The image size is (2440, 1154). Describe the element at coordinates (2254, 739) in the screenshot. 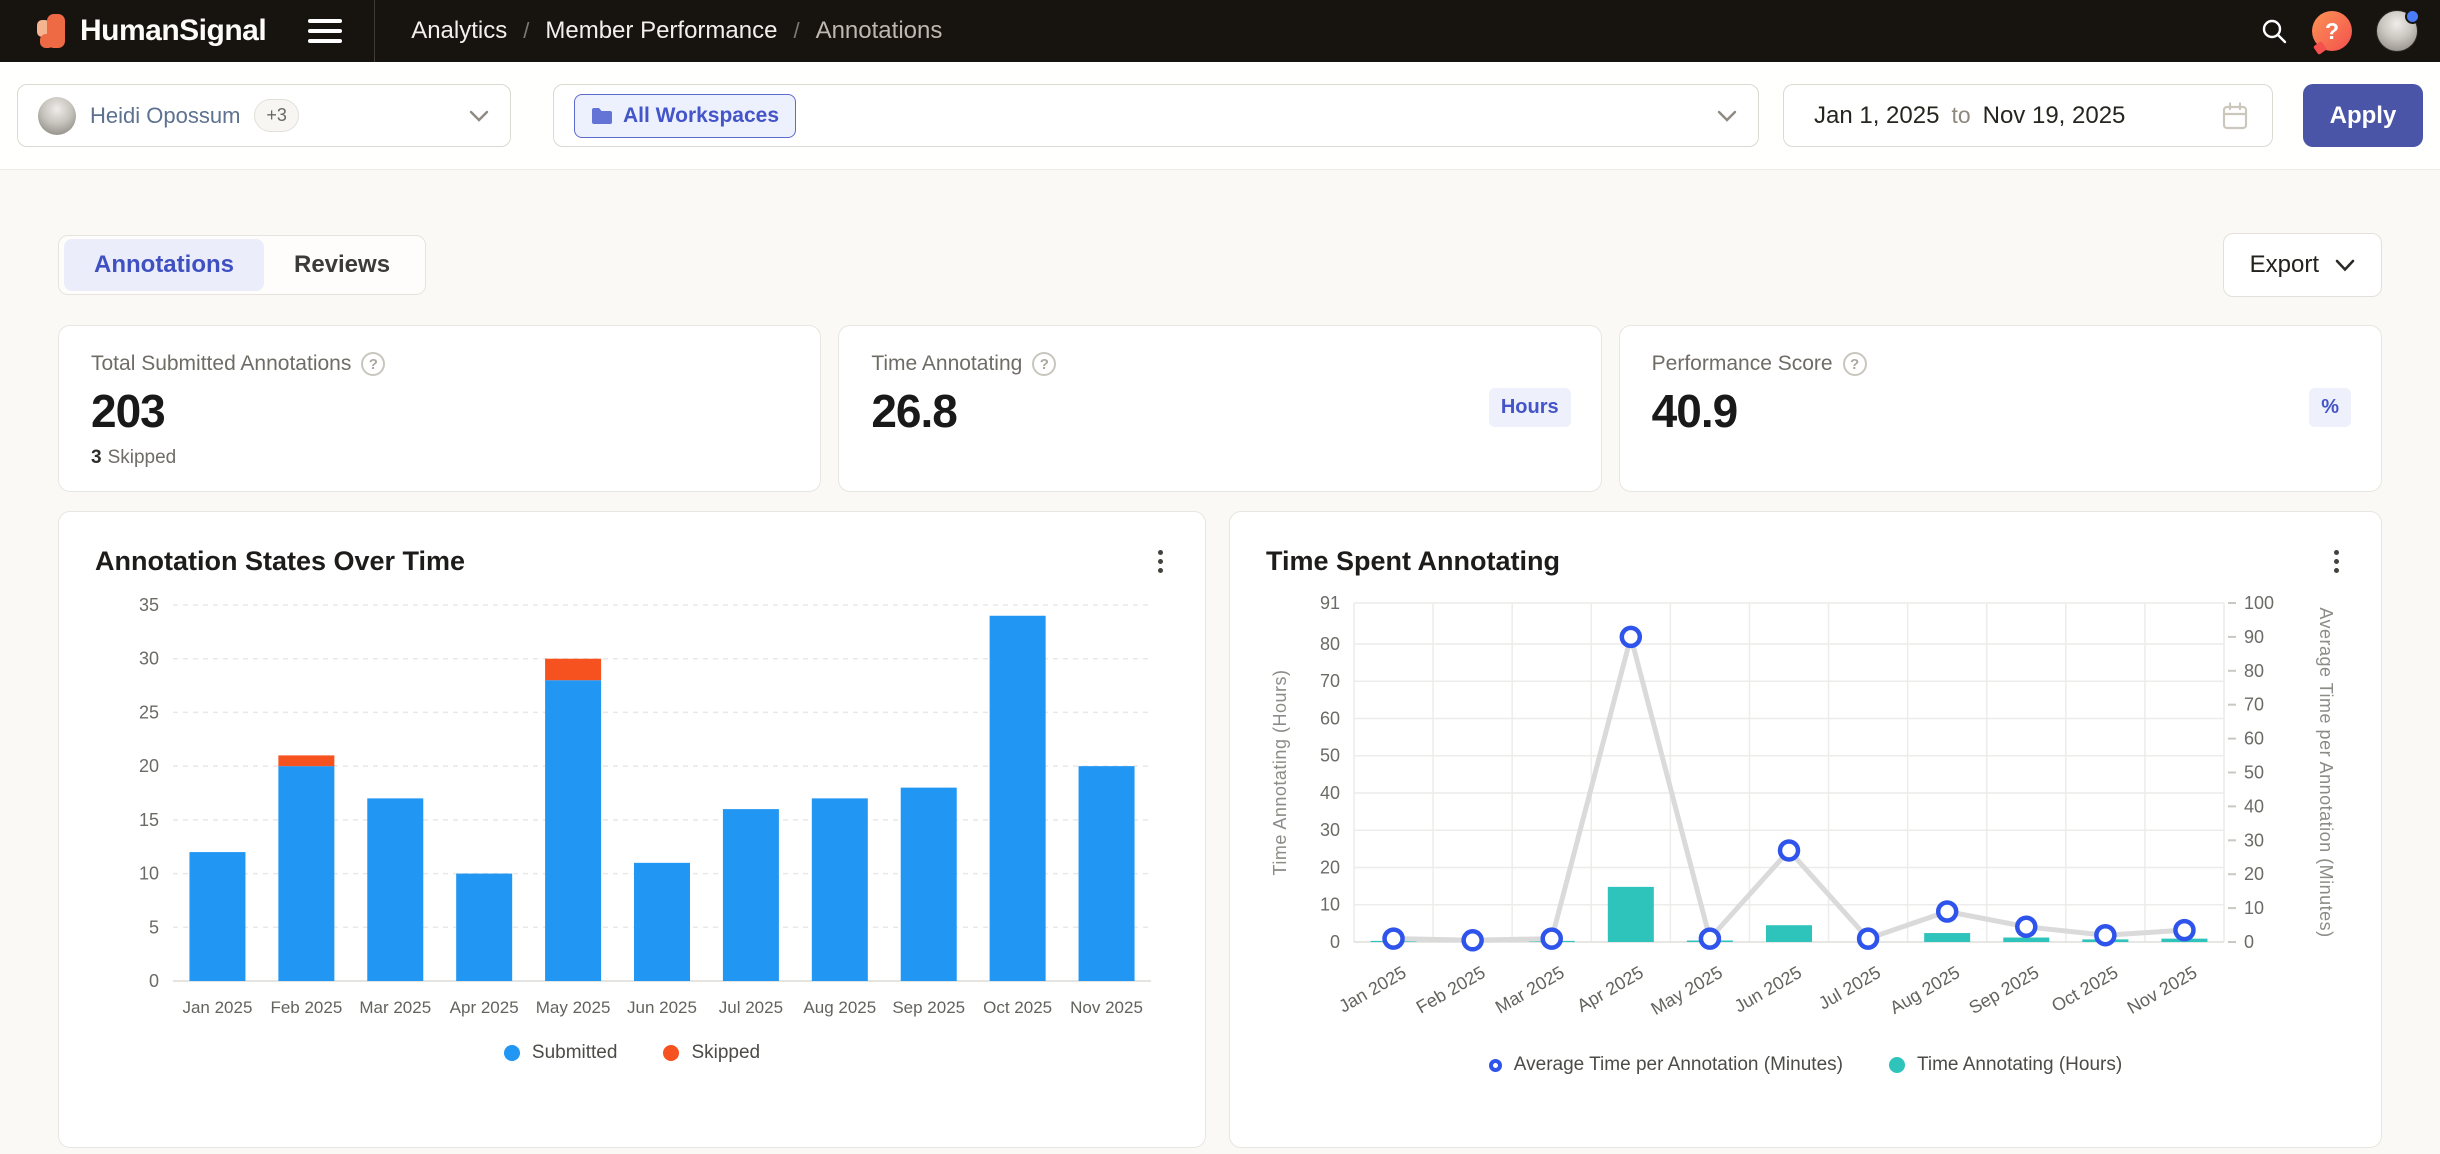

I see `svg-text: 60` at that location.